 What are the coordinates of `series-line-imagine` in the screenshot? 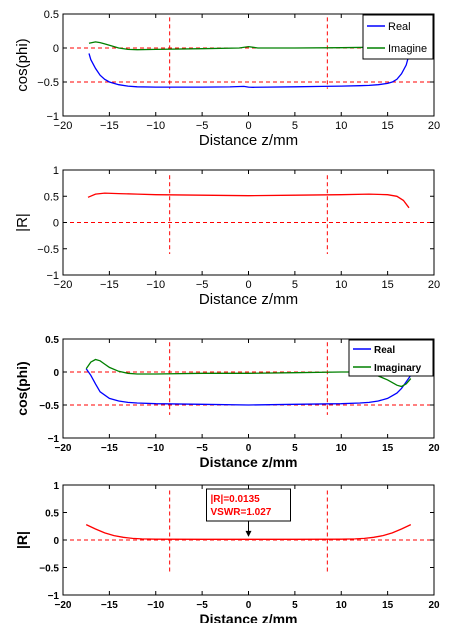 It's located at (247, 46).